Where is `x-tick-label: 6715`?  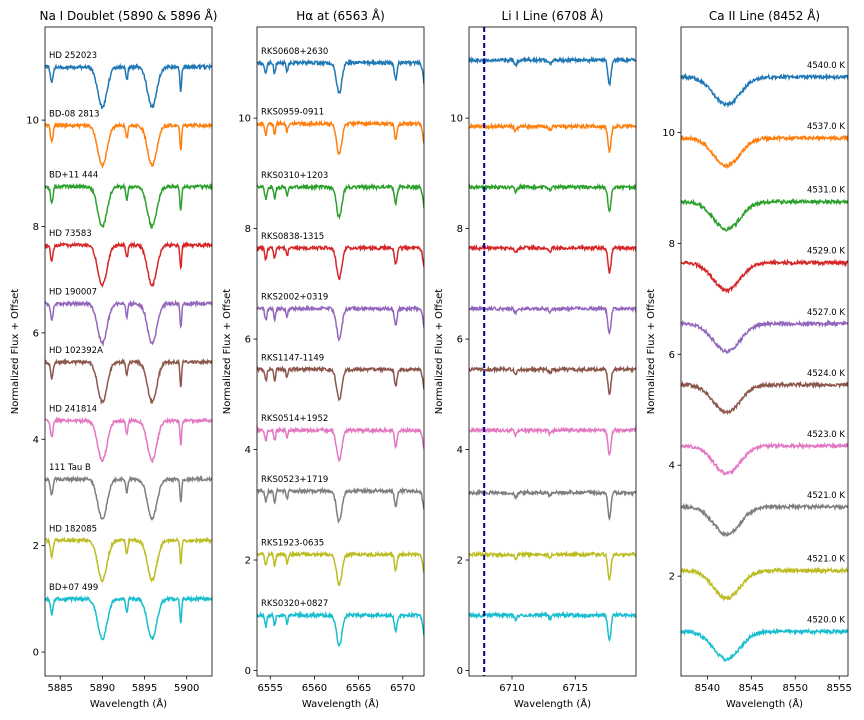 x-tick-label: 6715 is located at coordinates (575, 688).